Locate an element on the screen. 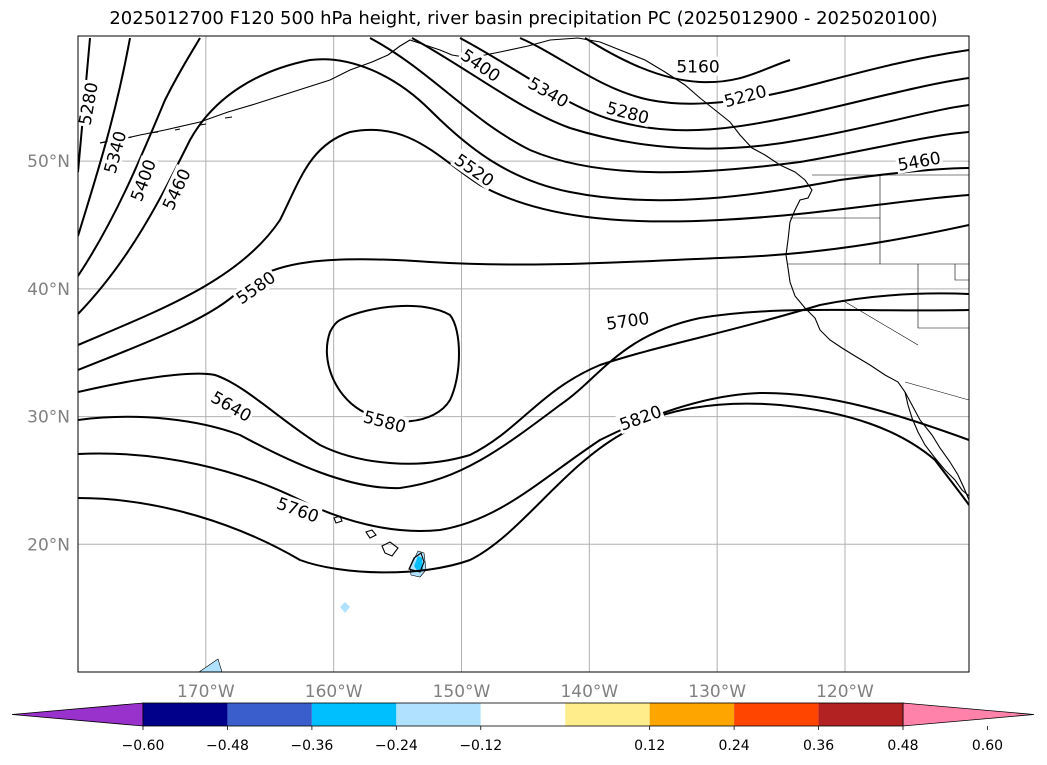  contour-5400-right is located at coordinates (669, 105).